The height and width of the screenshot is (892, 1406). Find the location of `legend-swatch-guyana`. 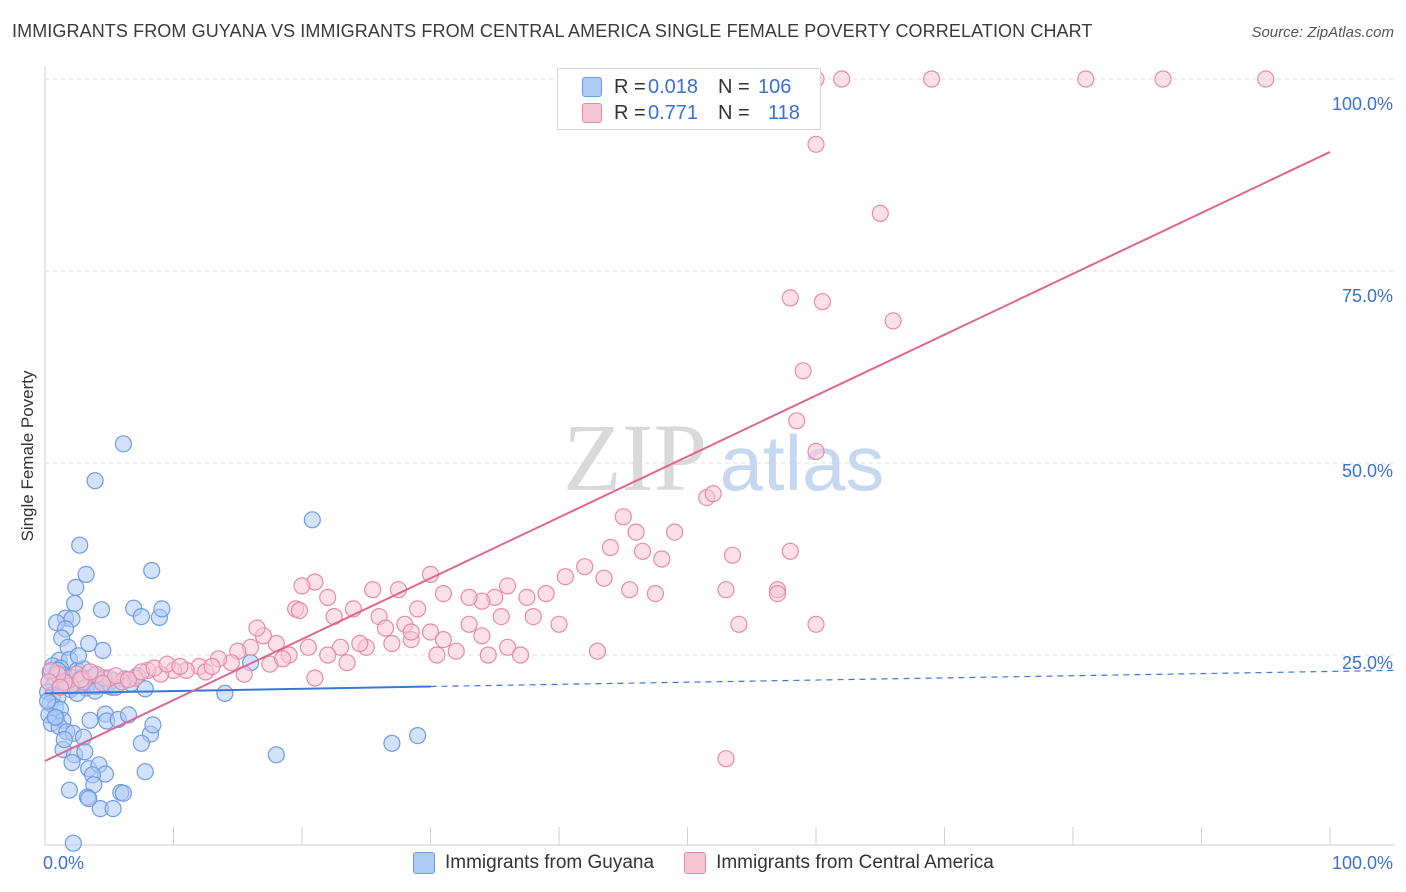

legend-swatch-guyana is located at coordinates (592, 87).